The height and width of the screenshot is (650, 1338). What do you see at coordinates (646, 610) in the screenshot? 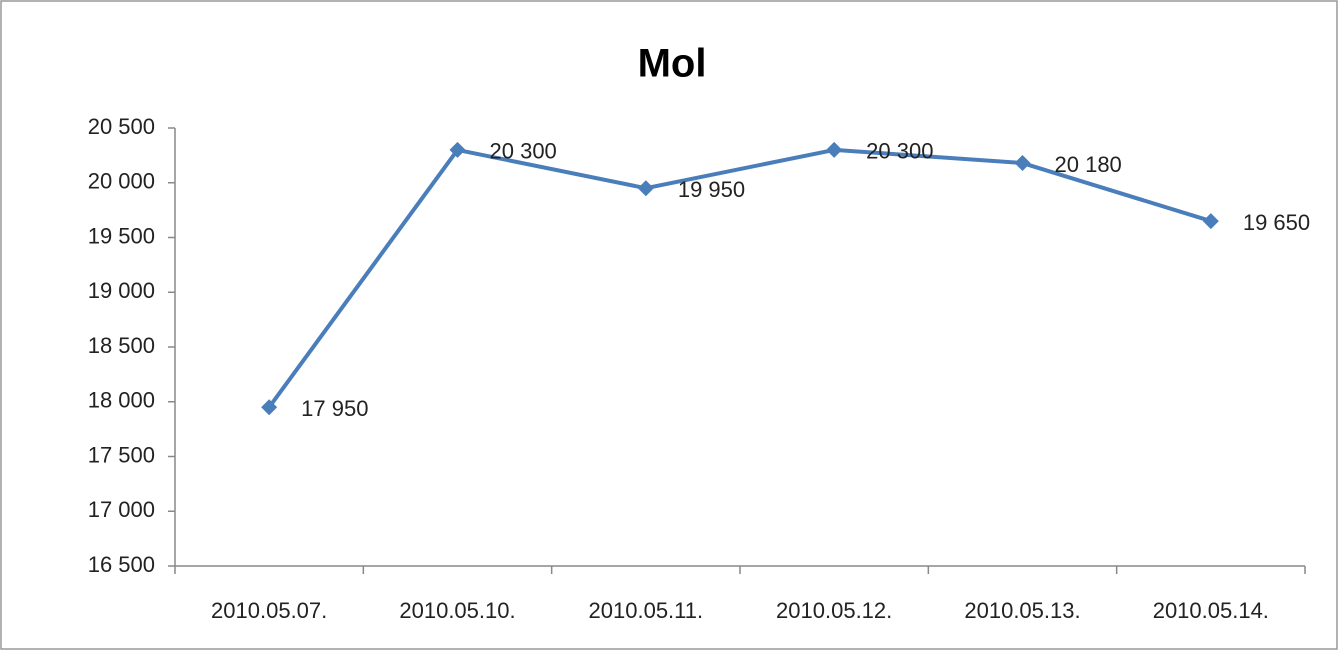
I see `x-tick-label: 2010.05.11.` at bounding box center [646, 610].